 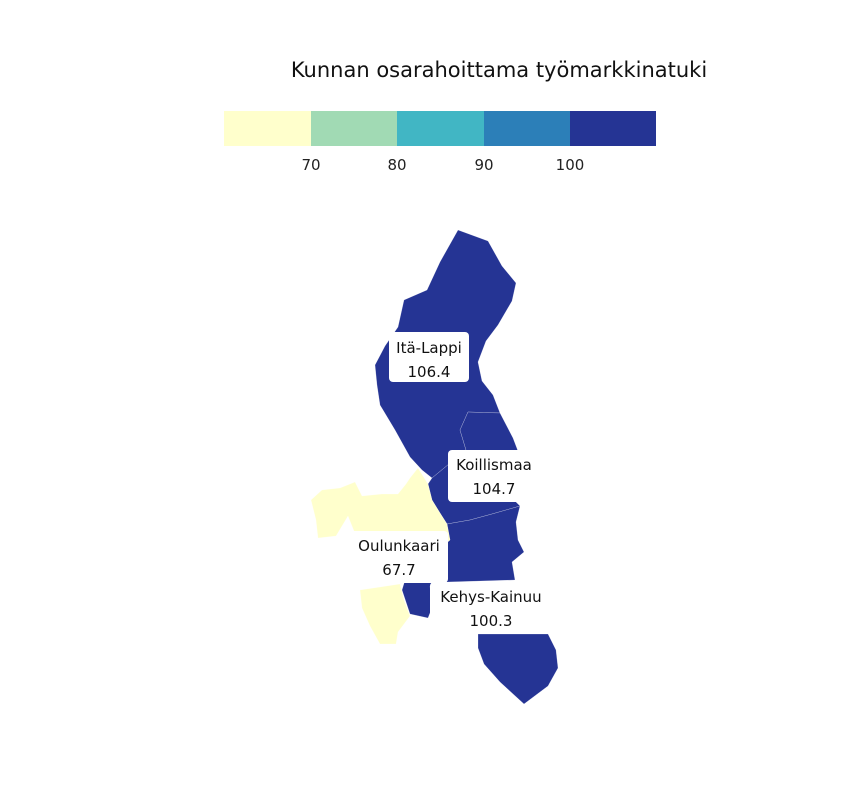 What do you see at coordinates (399, 546) in the screenshot?
I see `label-oulunkaari-name: Oulunkaari` at bounding box center [399, 546].